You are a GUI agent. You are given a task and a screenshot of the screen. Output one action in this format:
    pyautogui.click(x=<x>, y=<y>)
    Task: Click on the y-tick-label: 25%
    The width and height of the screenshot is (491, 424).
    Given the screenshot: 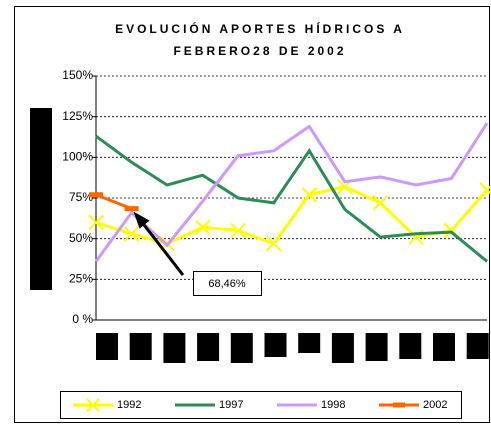 What is the action you would take?
    pyautogui.click(x=81, y=279)
    